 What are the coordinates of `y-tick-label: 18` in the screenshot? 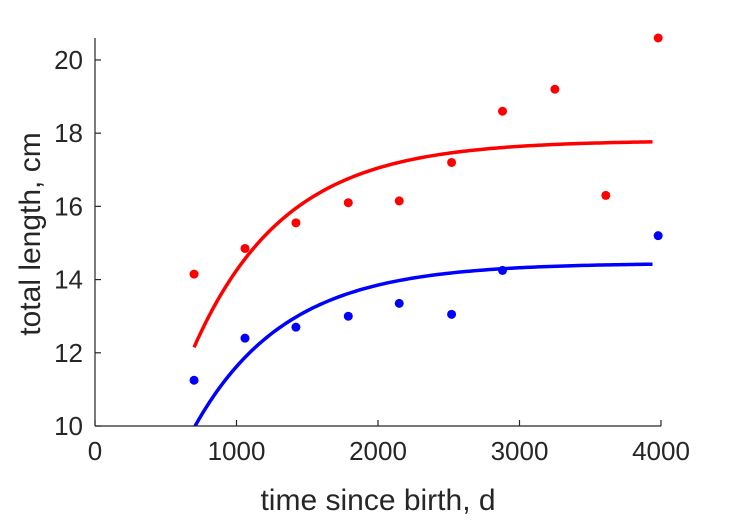 It's located at (68, 133).